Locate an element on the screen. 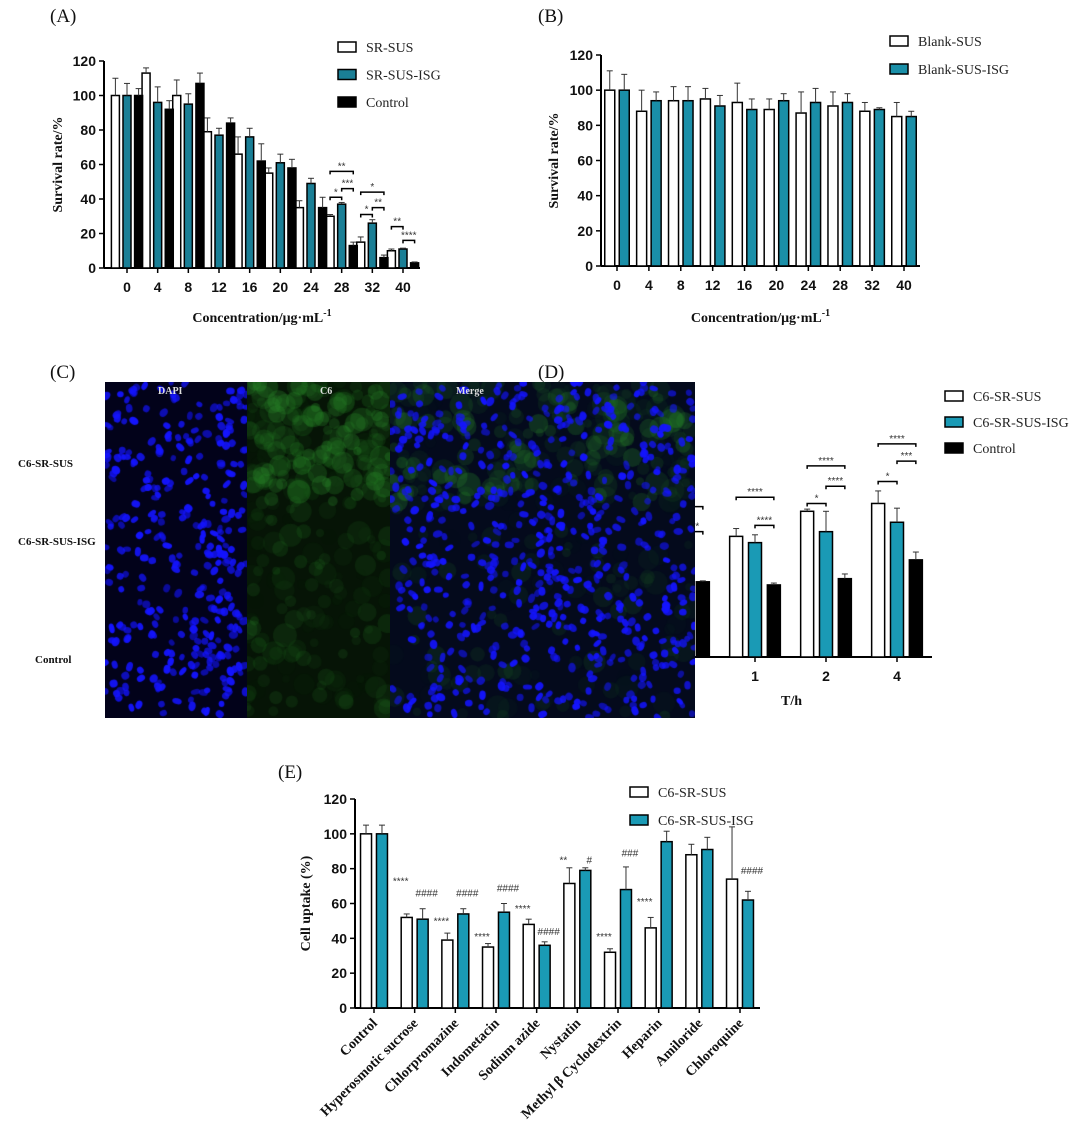 The width and height of the screenshot is (1080, 1142). row-label-c6-sr-sus-isg: C6-SR-SUS-ISG is located at coordinates (57, 542).